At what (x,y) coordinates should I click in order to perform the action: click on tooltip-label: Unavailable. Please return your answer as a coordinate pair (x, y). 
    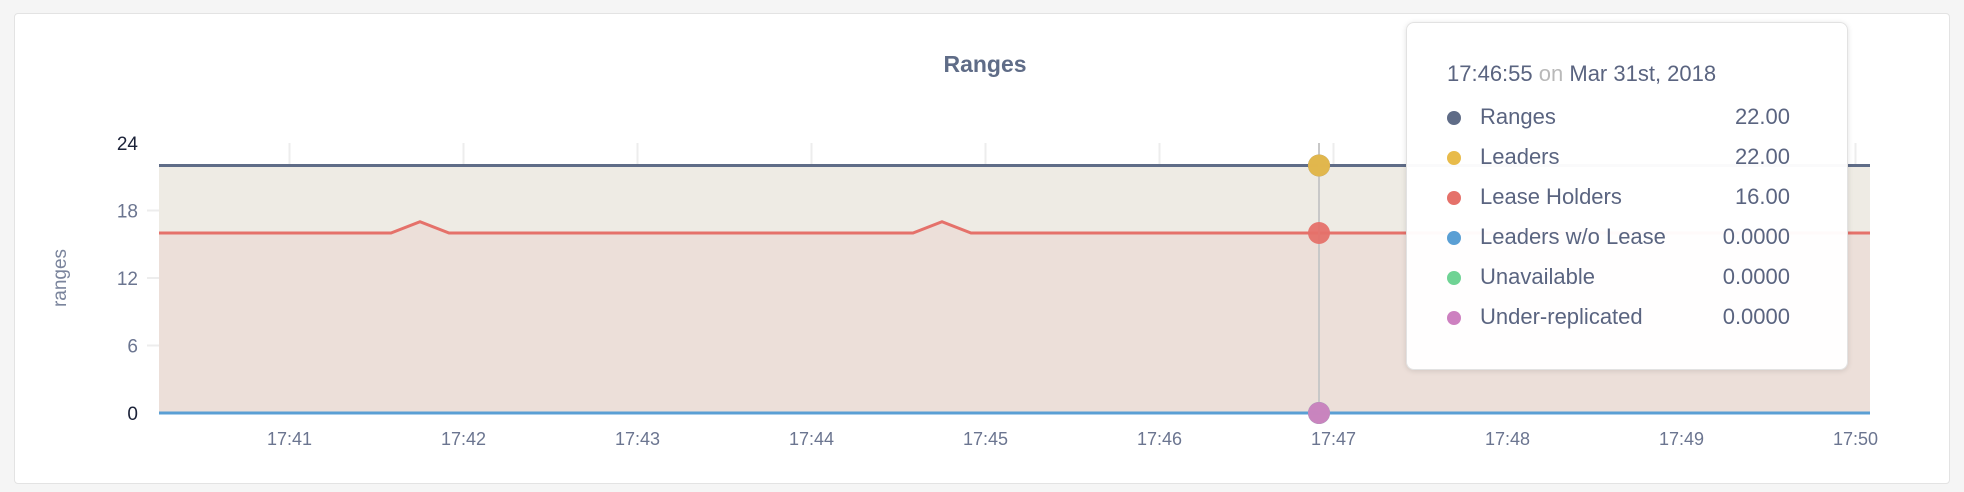
    Looking at the image, I should click on (1537, 276).